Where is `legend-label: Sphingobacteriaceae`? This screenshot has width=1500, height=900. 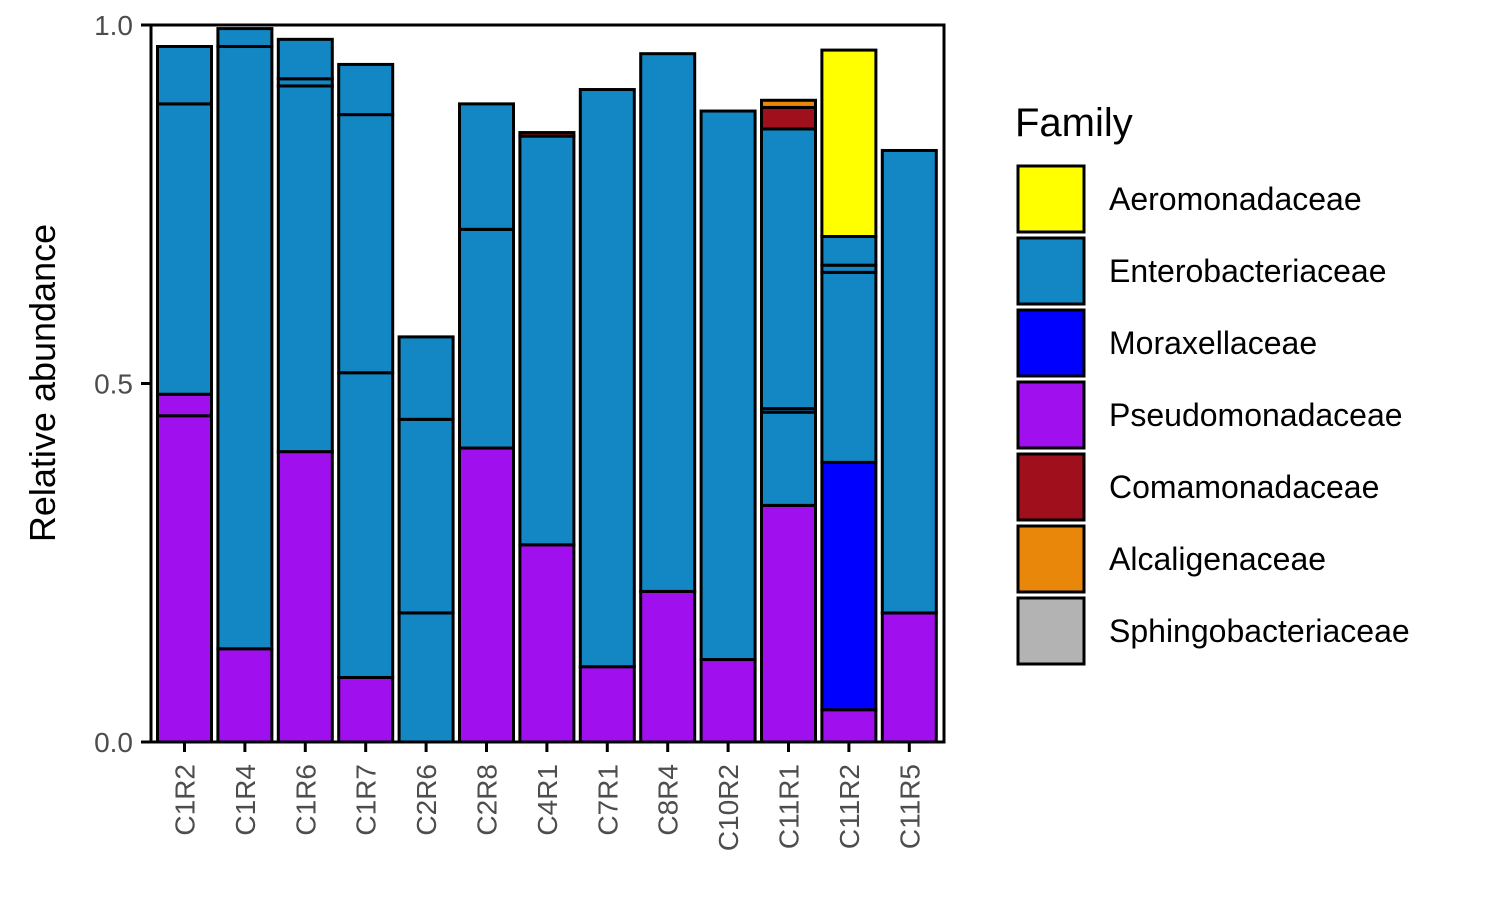 legend-label: Sphingobacteriaceae is located at coordinates (1259, 631).